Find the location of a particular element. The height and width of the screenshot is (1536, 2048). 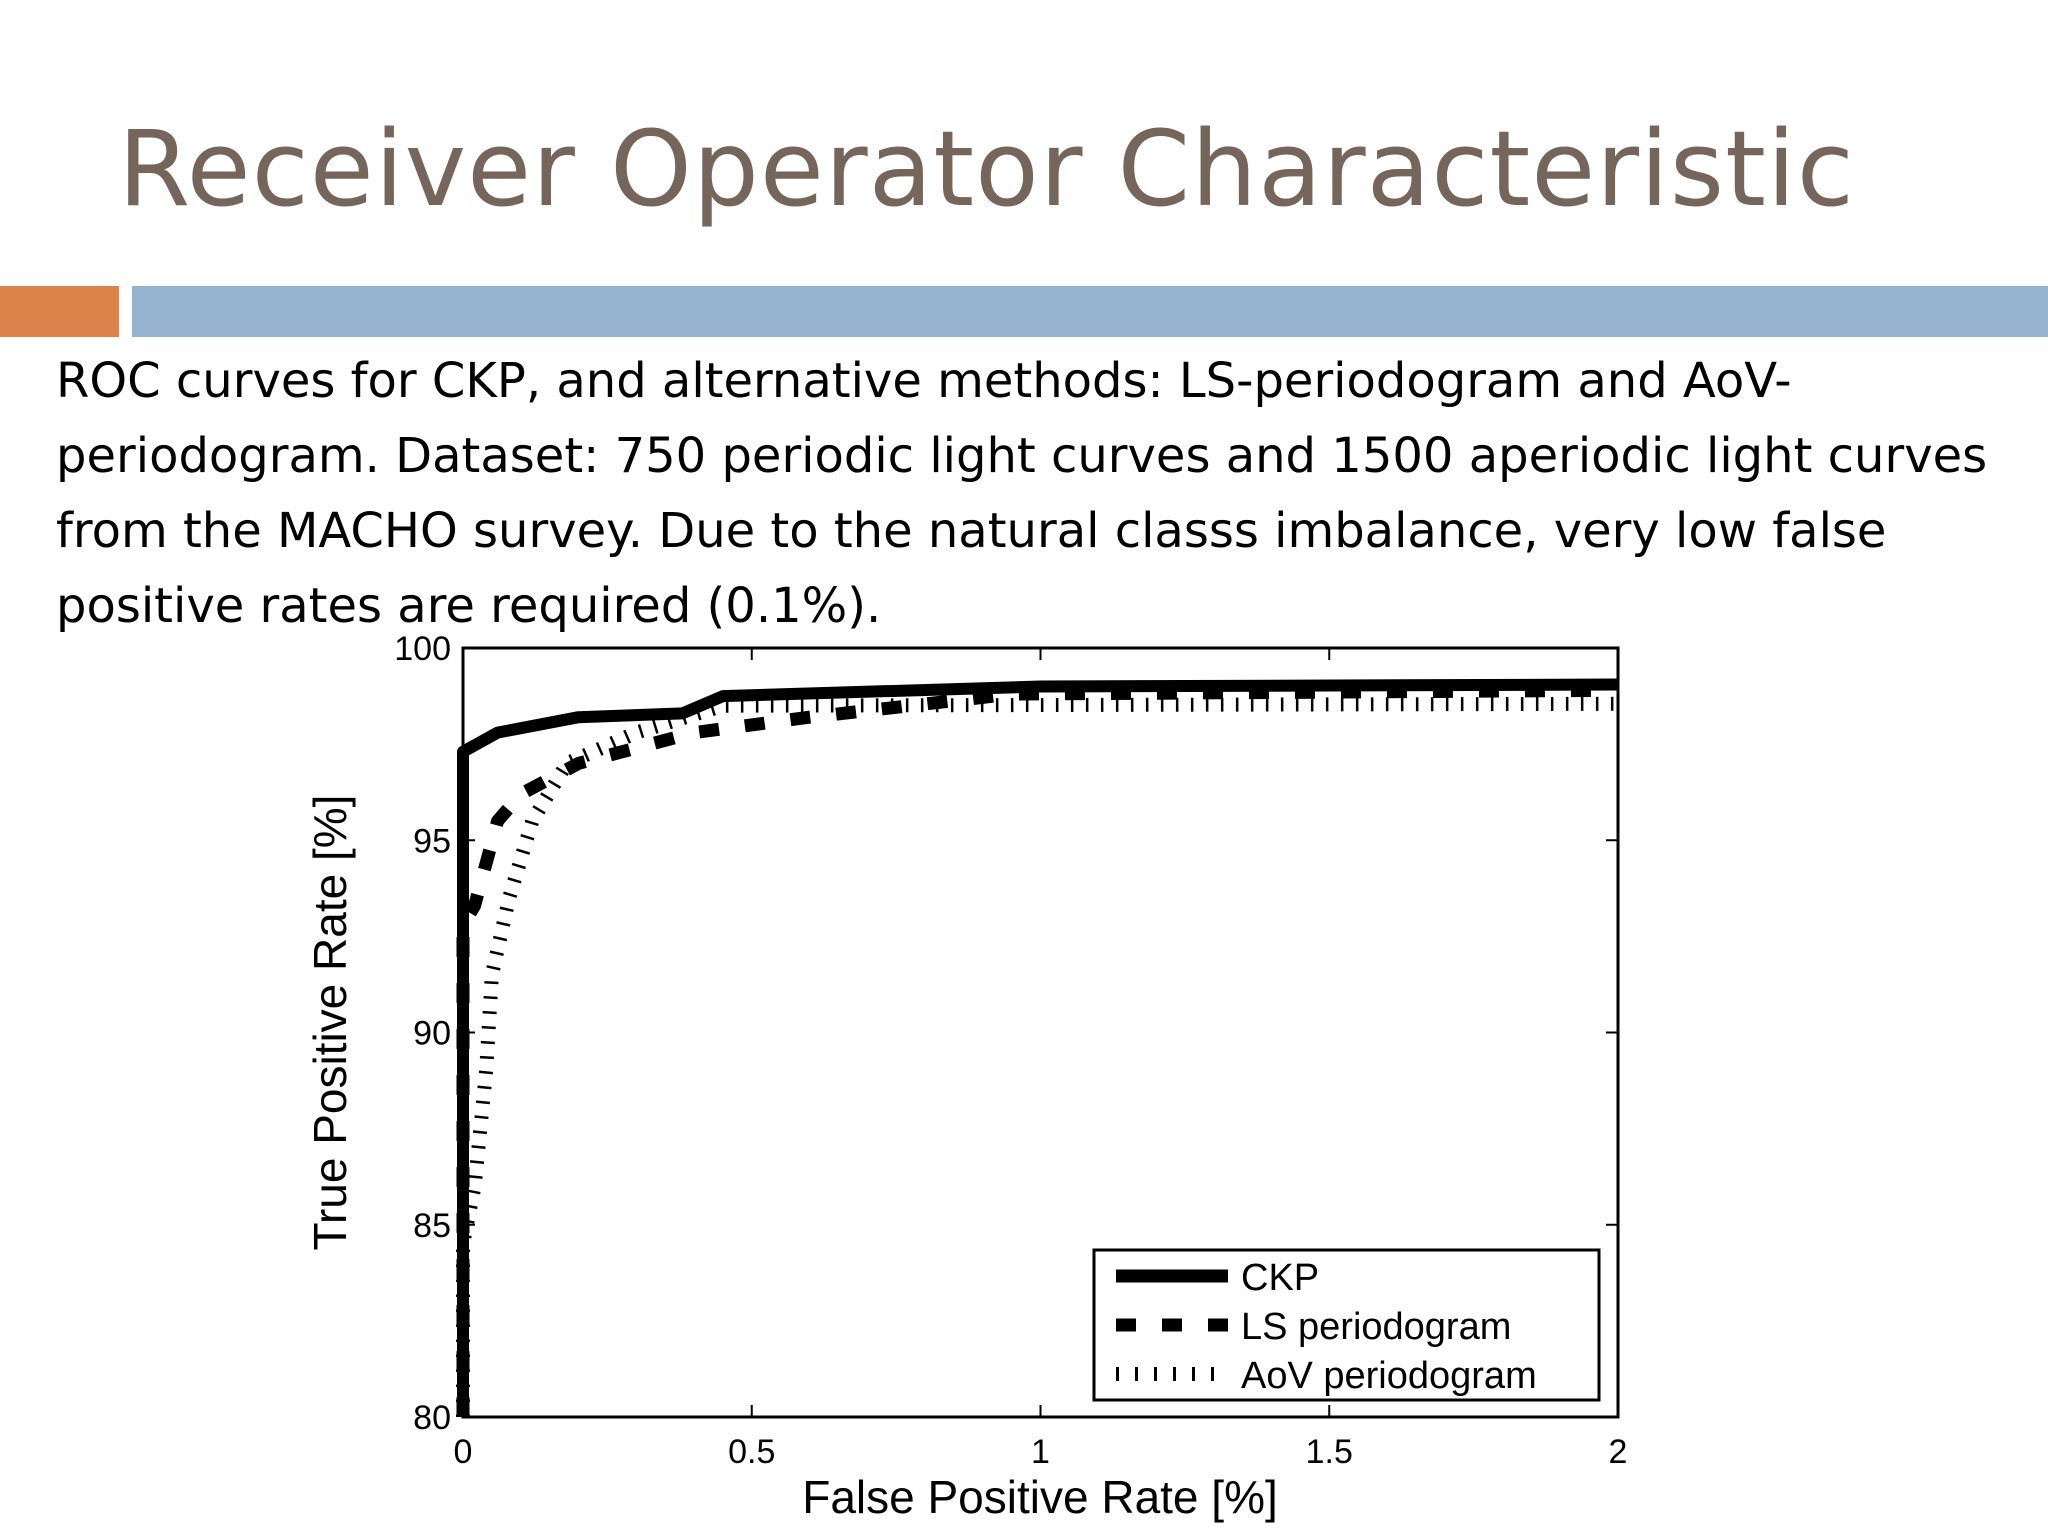

legend-label-aov: AoV periodogram is located at coordinates (1389, 1376).